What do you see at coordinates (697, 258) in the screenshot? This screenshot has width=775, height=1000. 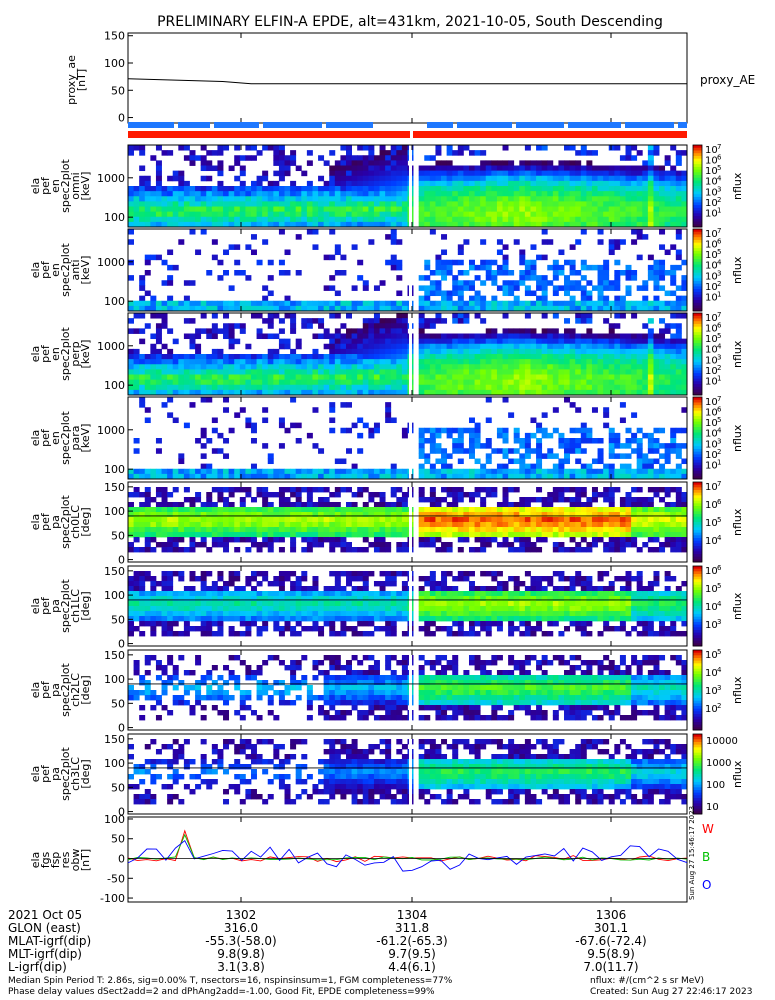 I see `panel-anti_en-colorbar-swatch` at bounding box center [697, 258].